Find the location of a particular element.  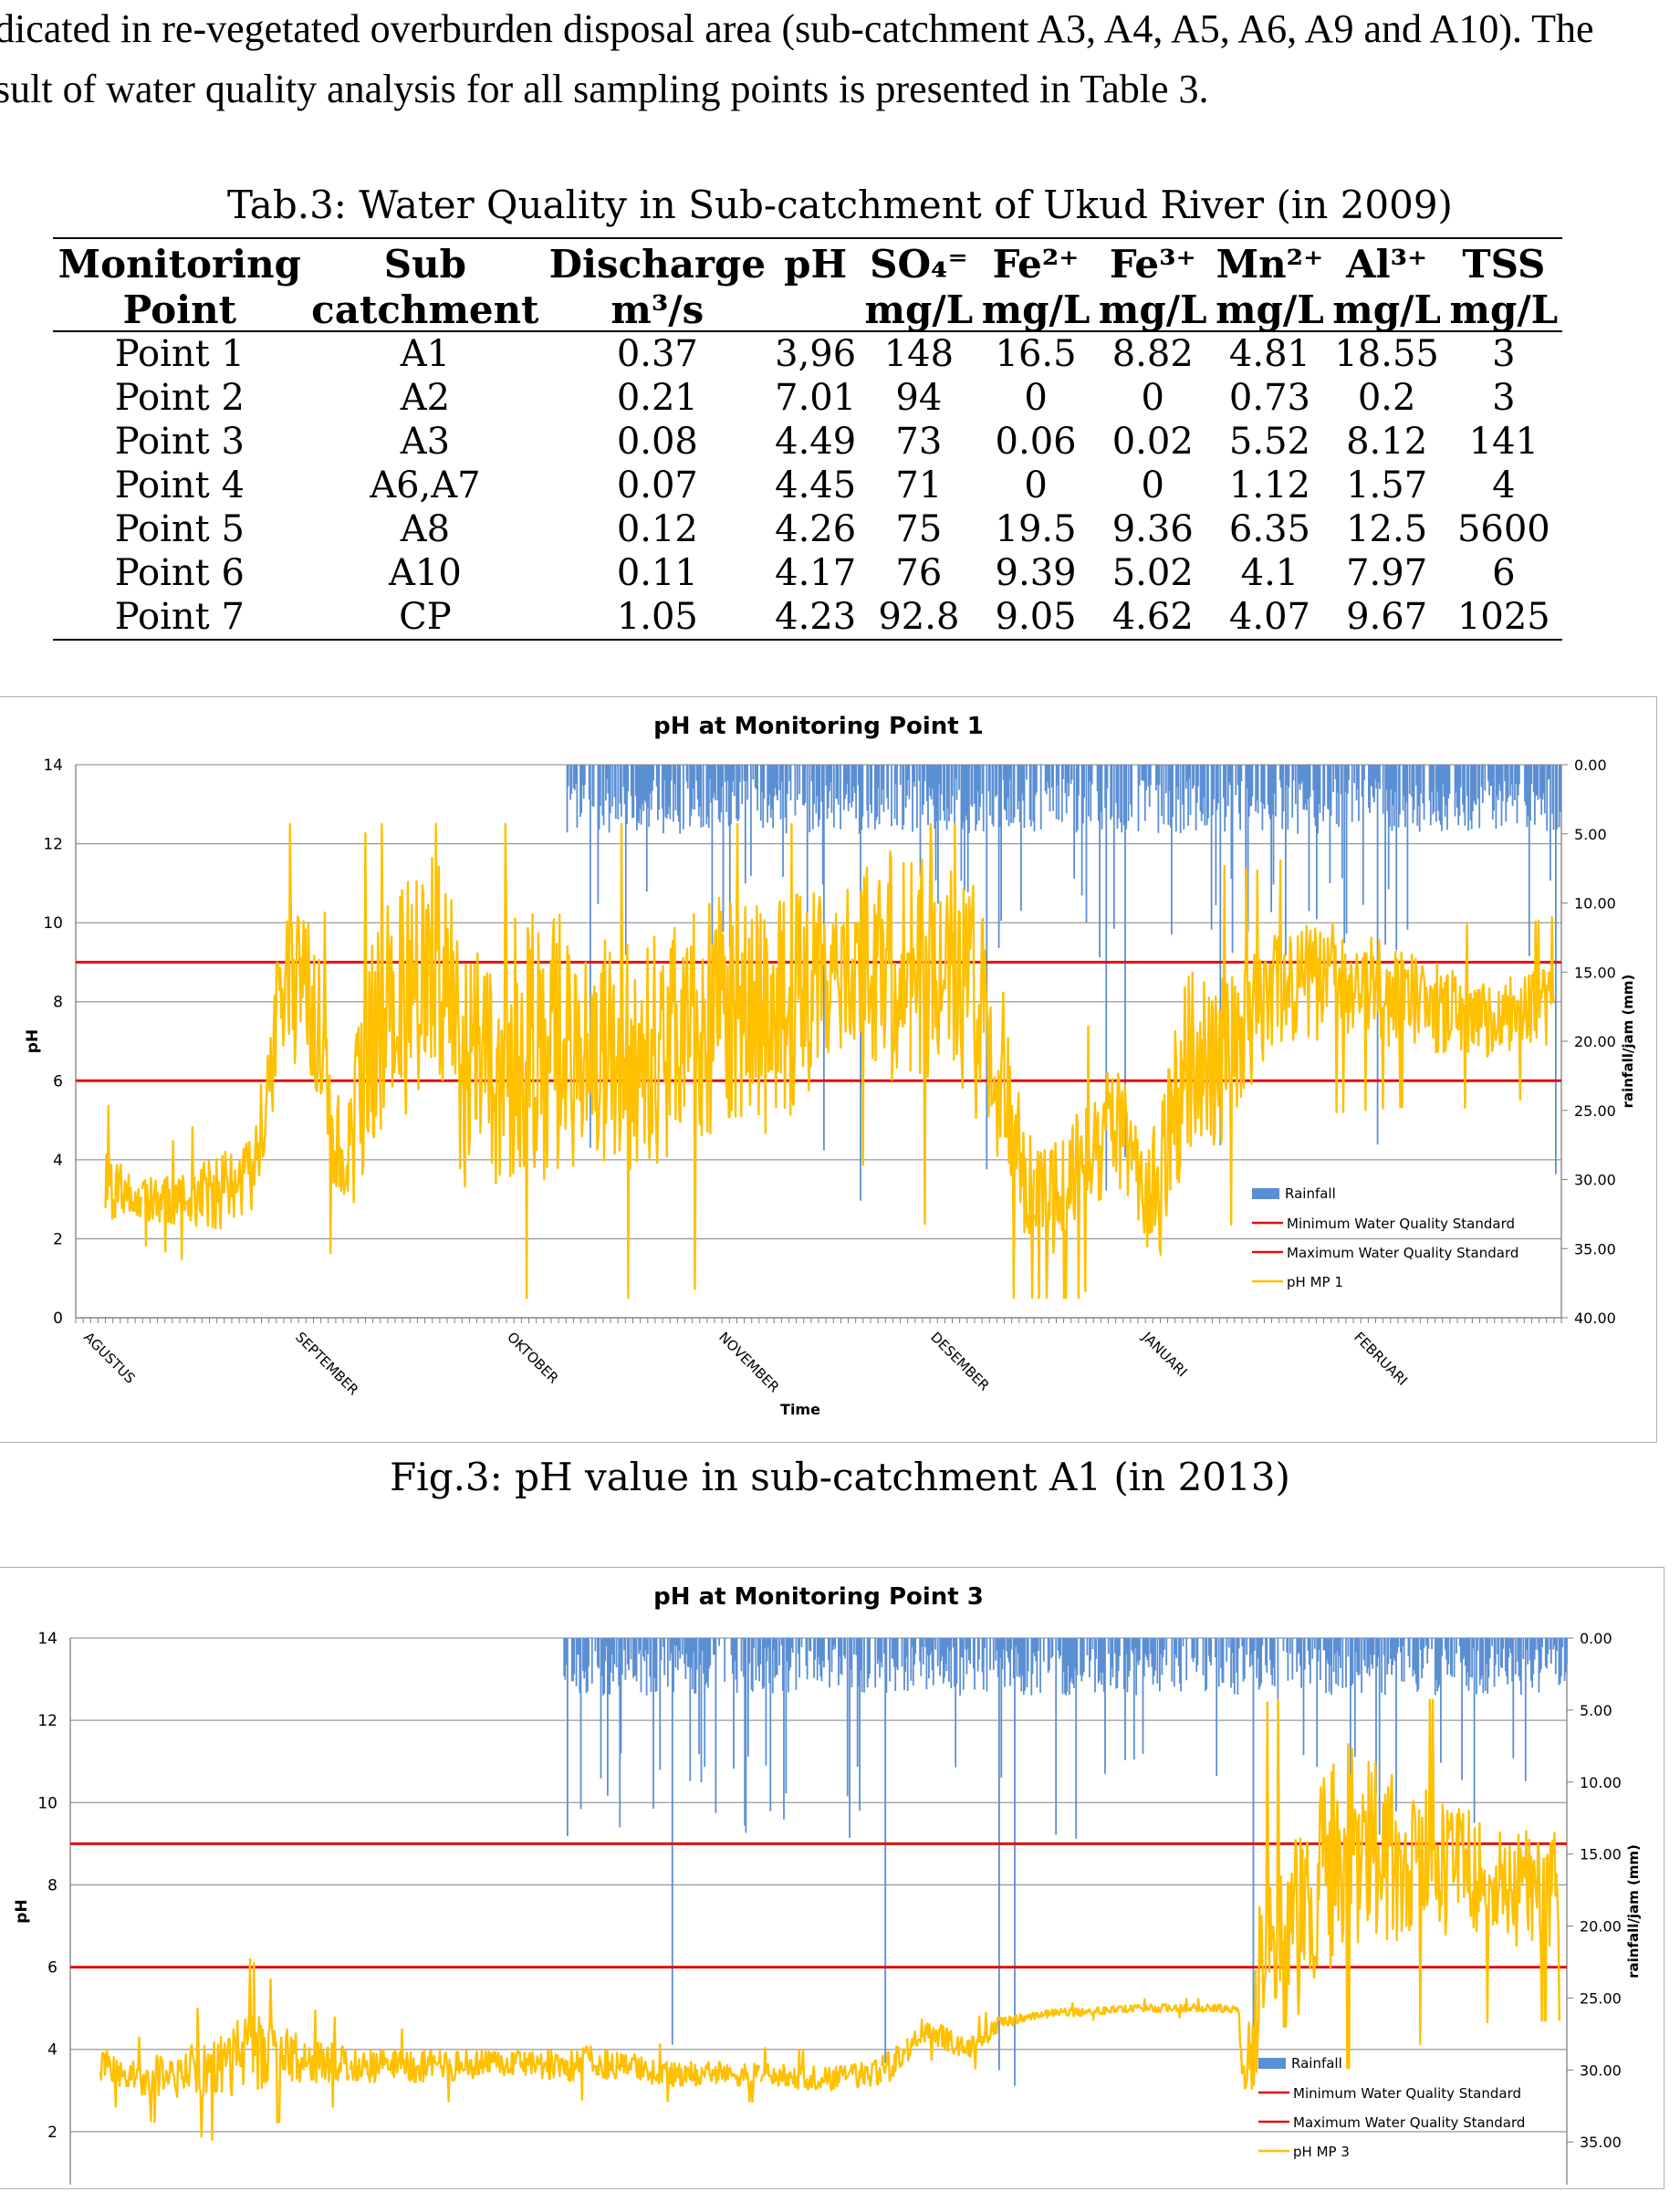

legend-ph-label: pH MP 3 is located at coordinates (1322, 2152).